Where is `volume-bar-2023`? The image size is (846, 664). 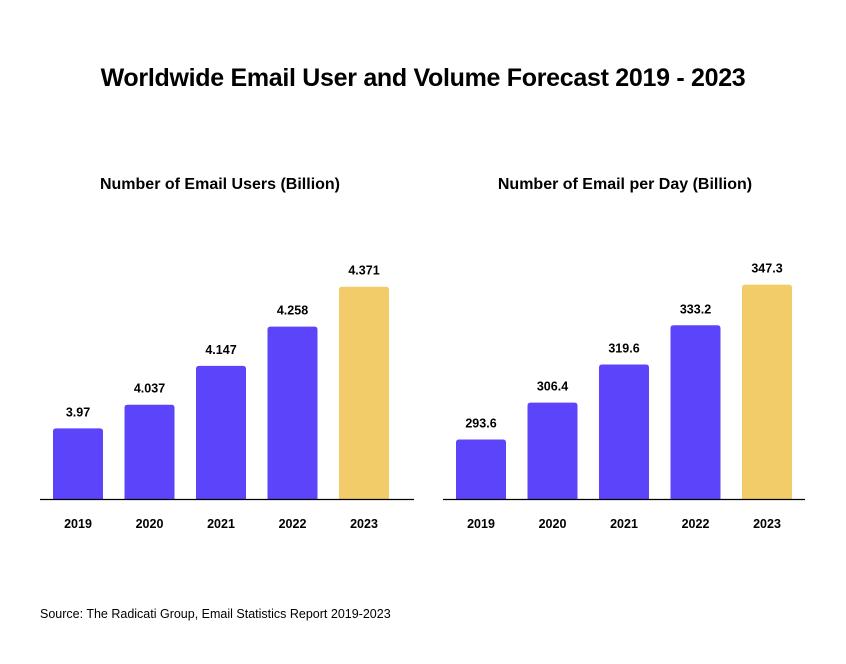
volume-bar-2023 is located at coordinates (767, 391).